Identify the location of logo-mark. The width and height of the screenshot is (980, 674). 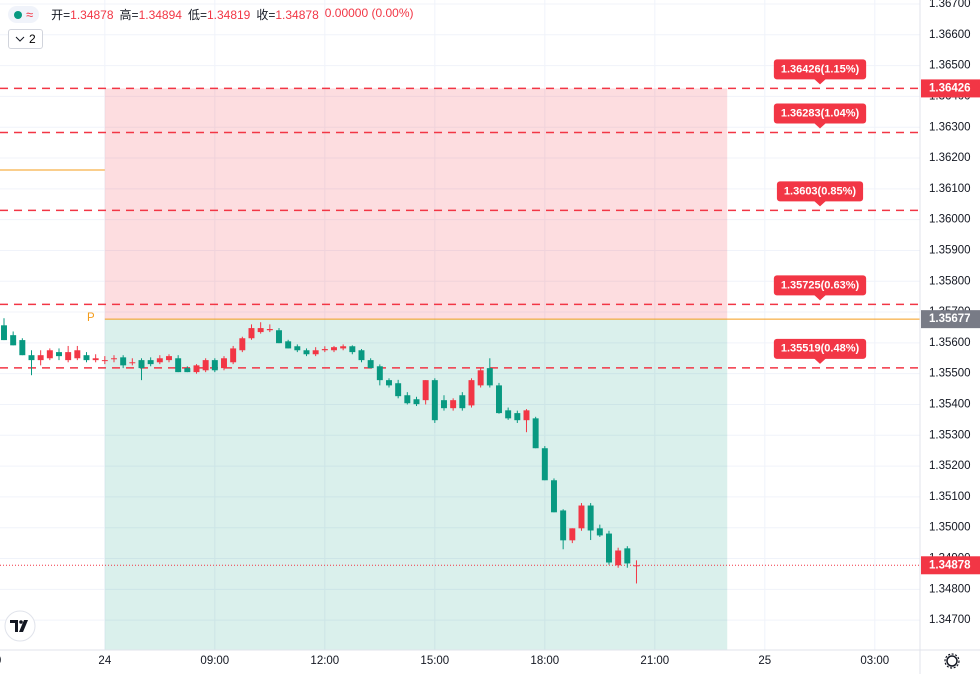
(19, 626).